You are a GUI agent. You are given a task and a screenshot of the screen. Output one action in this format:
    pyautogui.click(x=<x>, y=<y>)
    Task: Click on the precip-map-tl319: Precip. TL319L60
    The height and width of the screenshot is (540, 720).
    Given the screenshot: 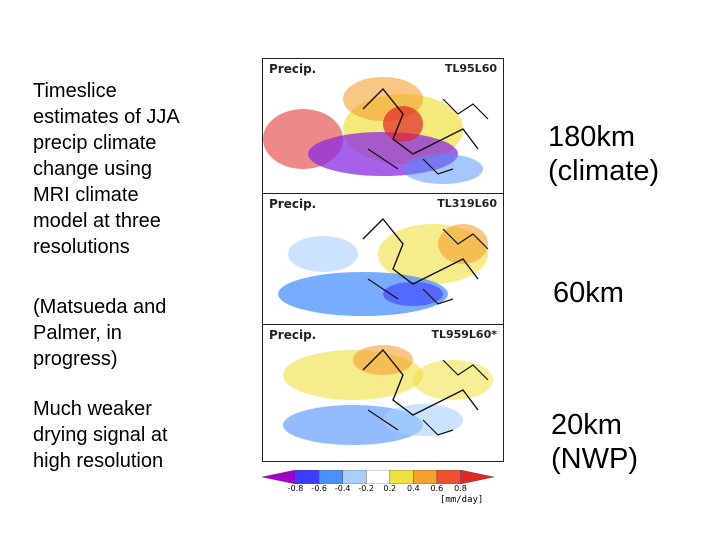 What is the action you would take?
    pyautogui.click(x=383, y=259)
    